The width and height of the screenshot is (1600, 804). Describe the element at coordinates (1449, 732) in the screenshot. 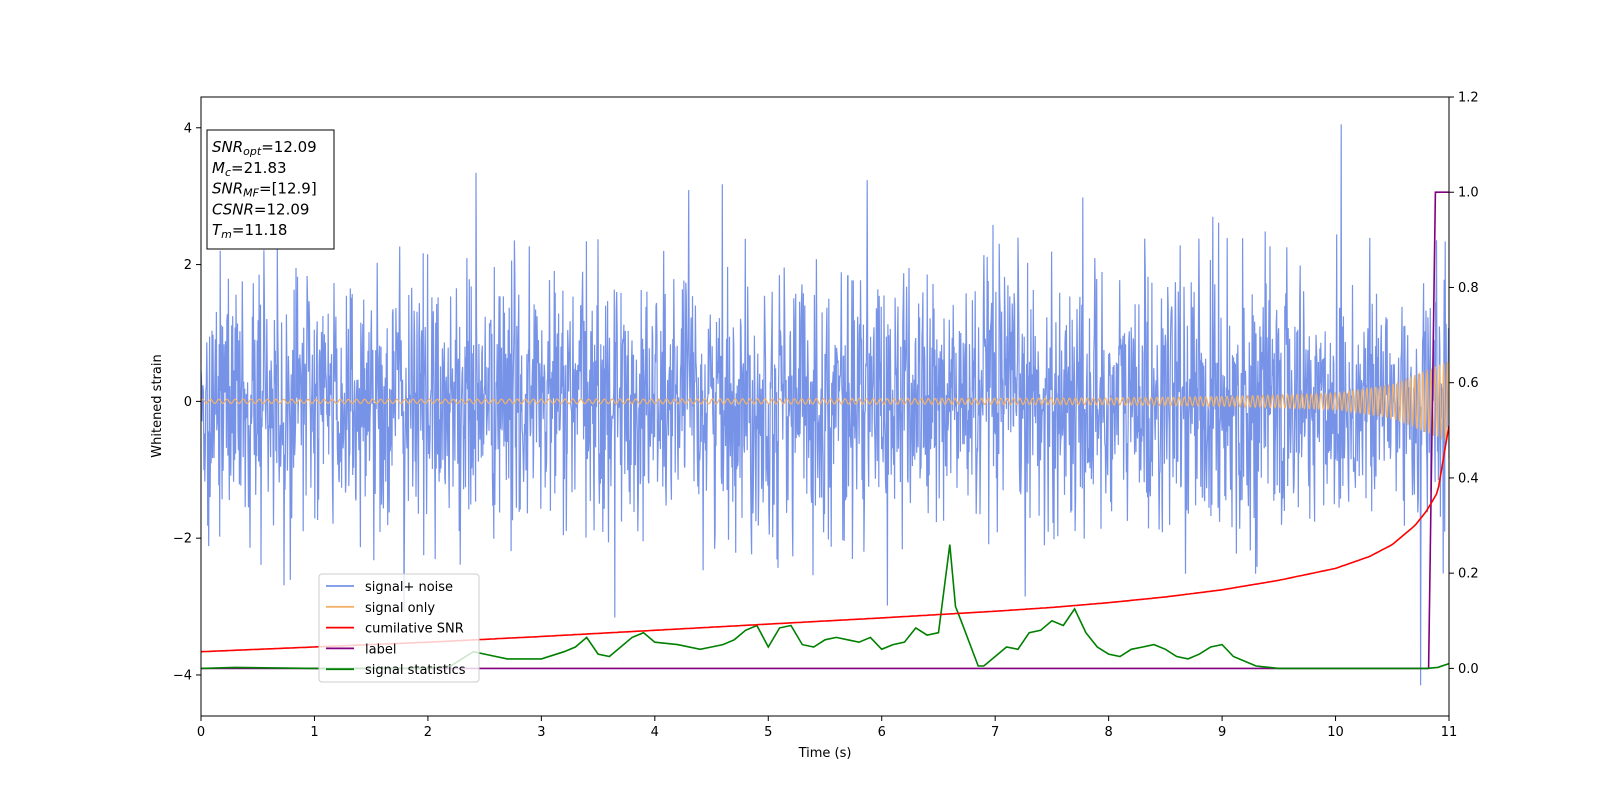

I see `x-tick-label: 11` at that location.